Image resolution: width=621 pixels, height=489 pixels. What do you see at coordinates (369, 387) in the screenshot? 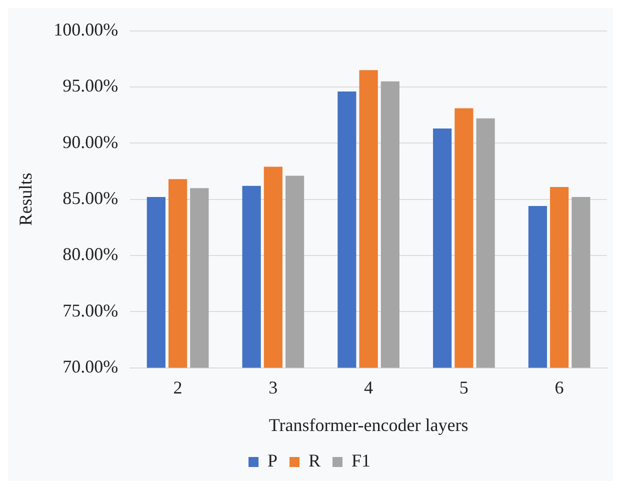
I see `x-tick-label: 4` at bounding box center [369, 387].